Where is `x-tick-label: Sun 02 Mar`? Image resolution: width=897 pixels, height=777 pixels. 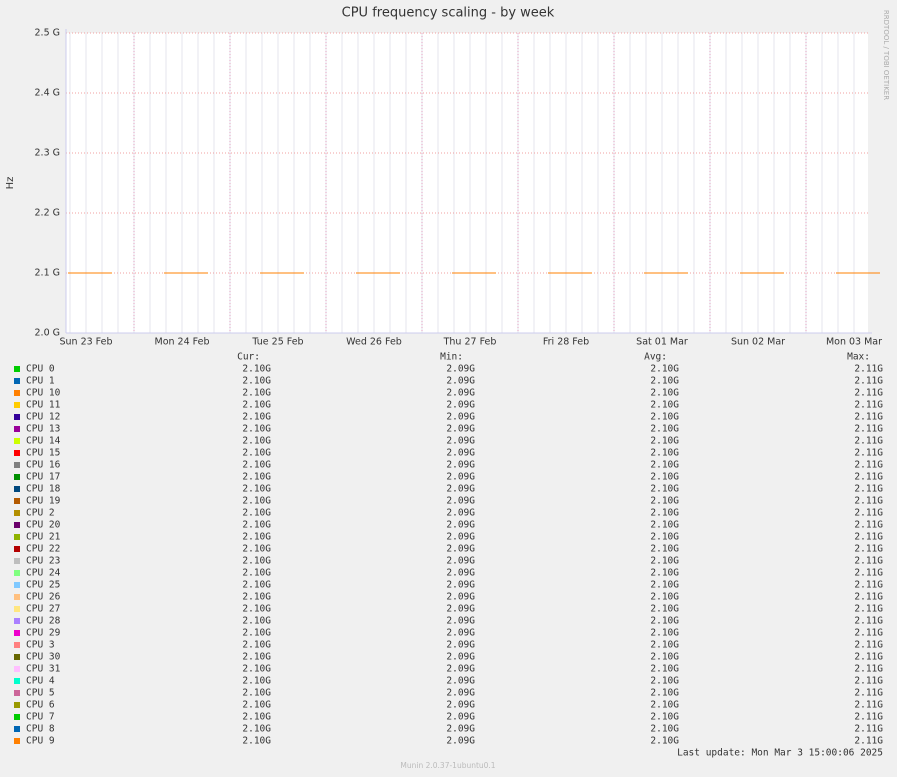 x-tick-label: Sun 02 Mar is located at coordinates (758, 342).